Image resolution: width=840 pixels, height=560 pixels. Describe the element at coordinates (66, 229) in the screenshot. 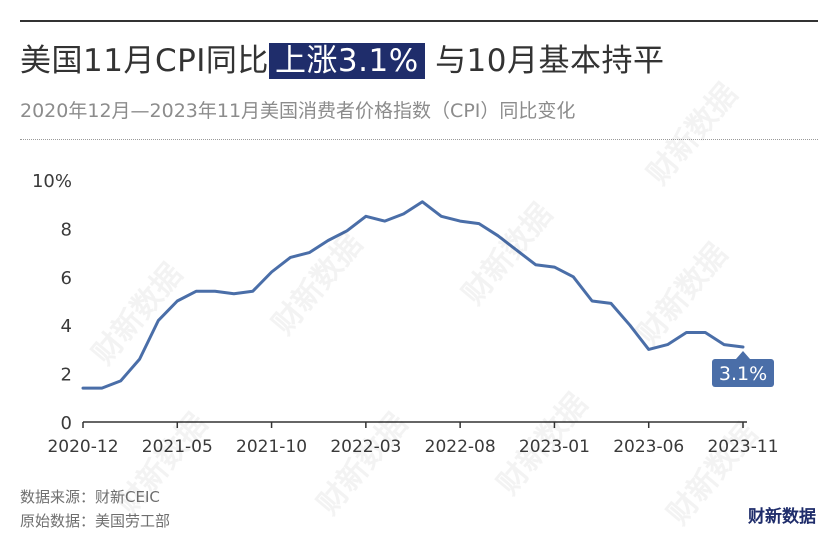

I see `y-tick-label: 8` at that location.